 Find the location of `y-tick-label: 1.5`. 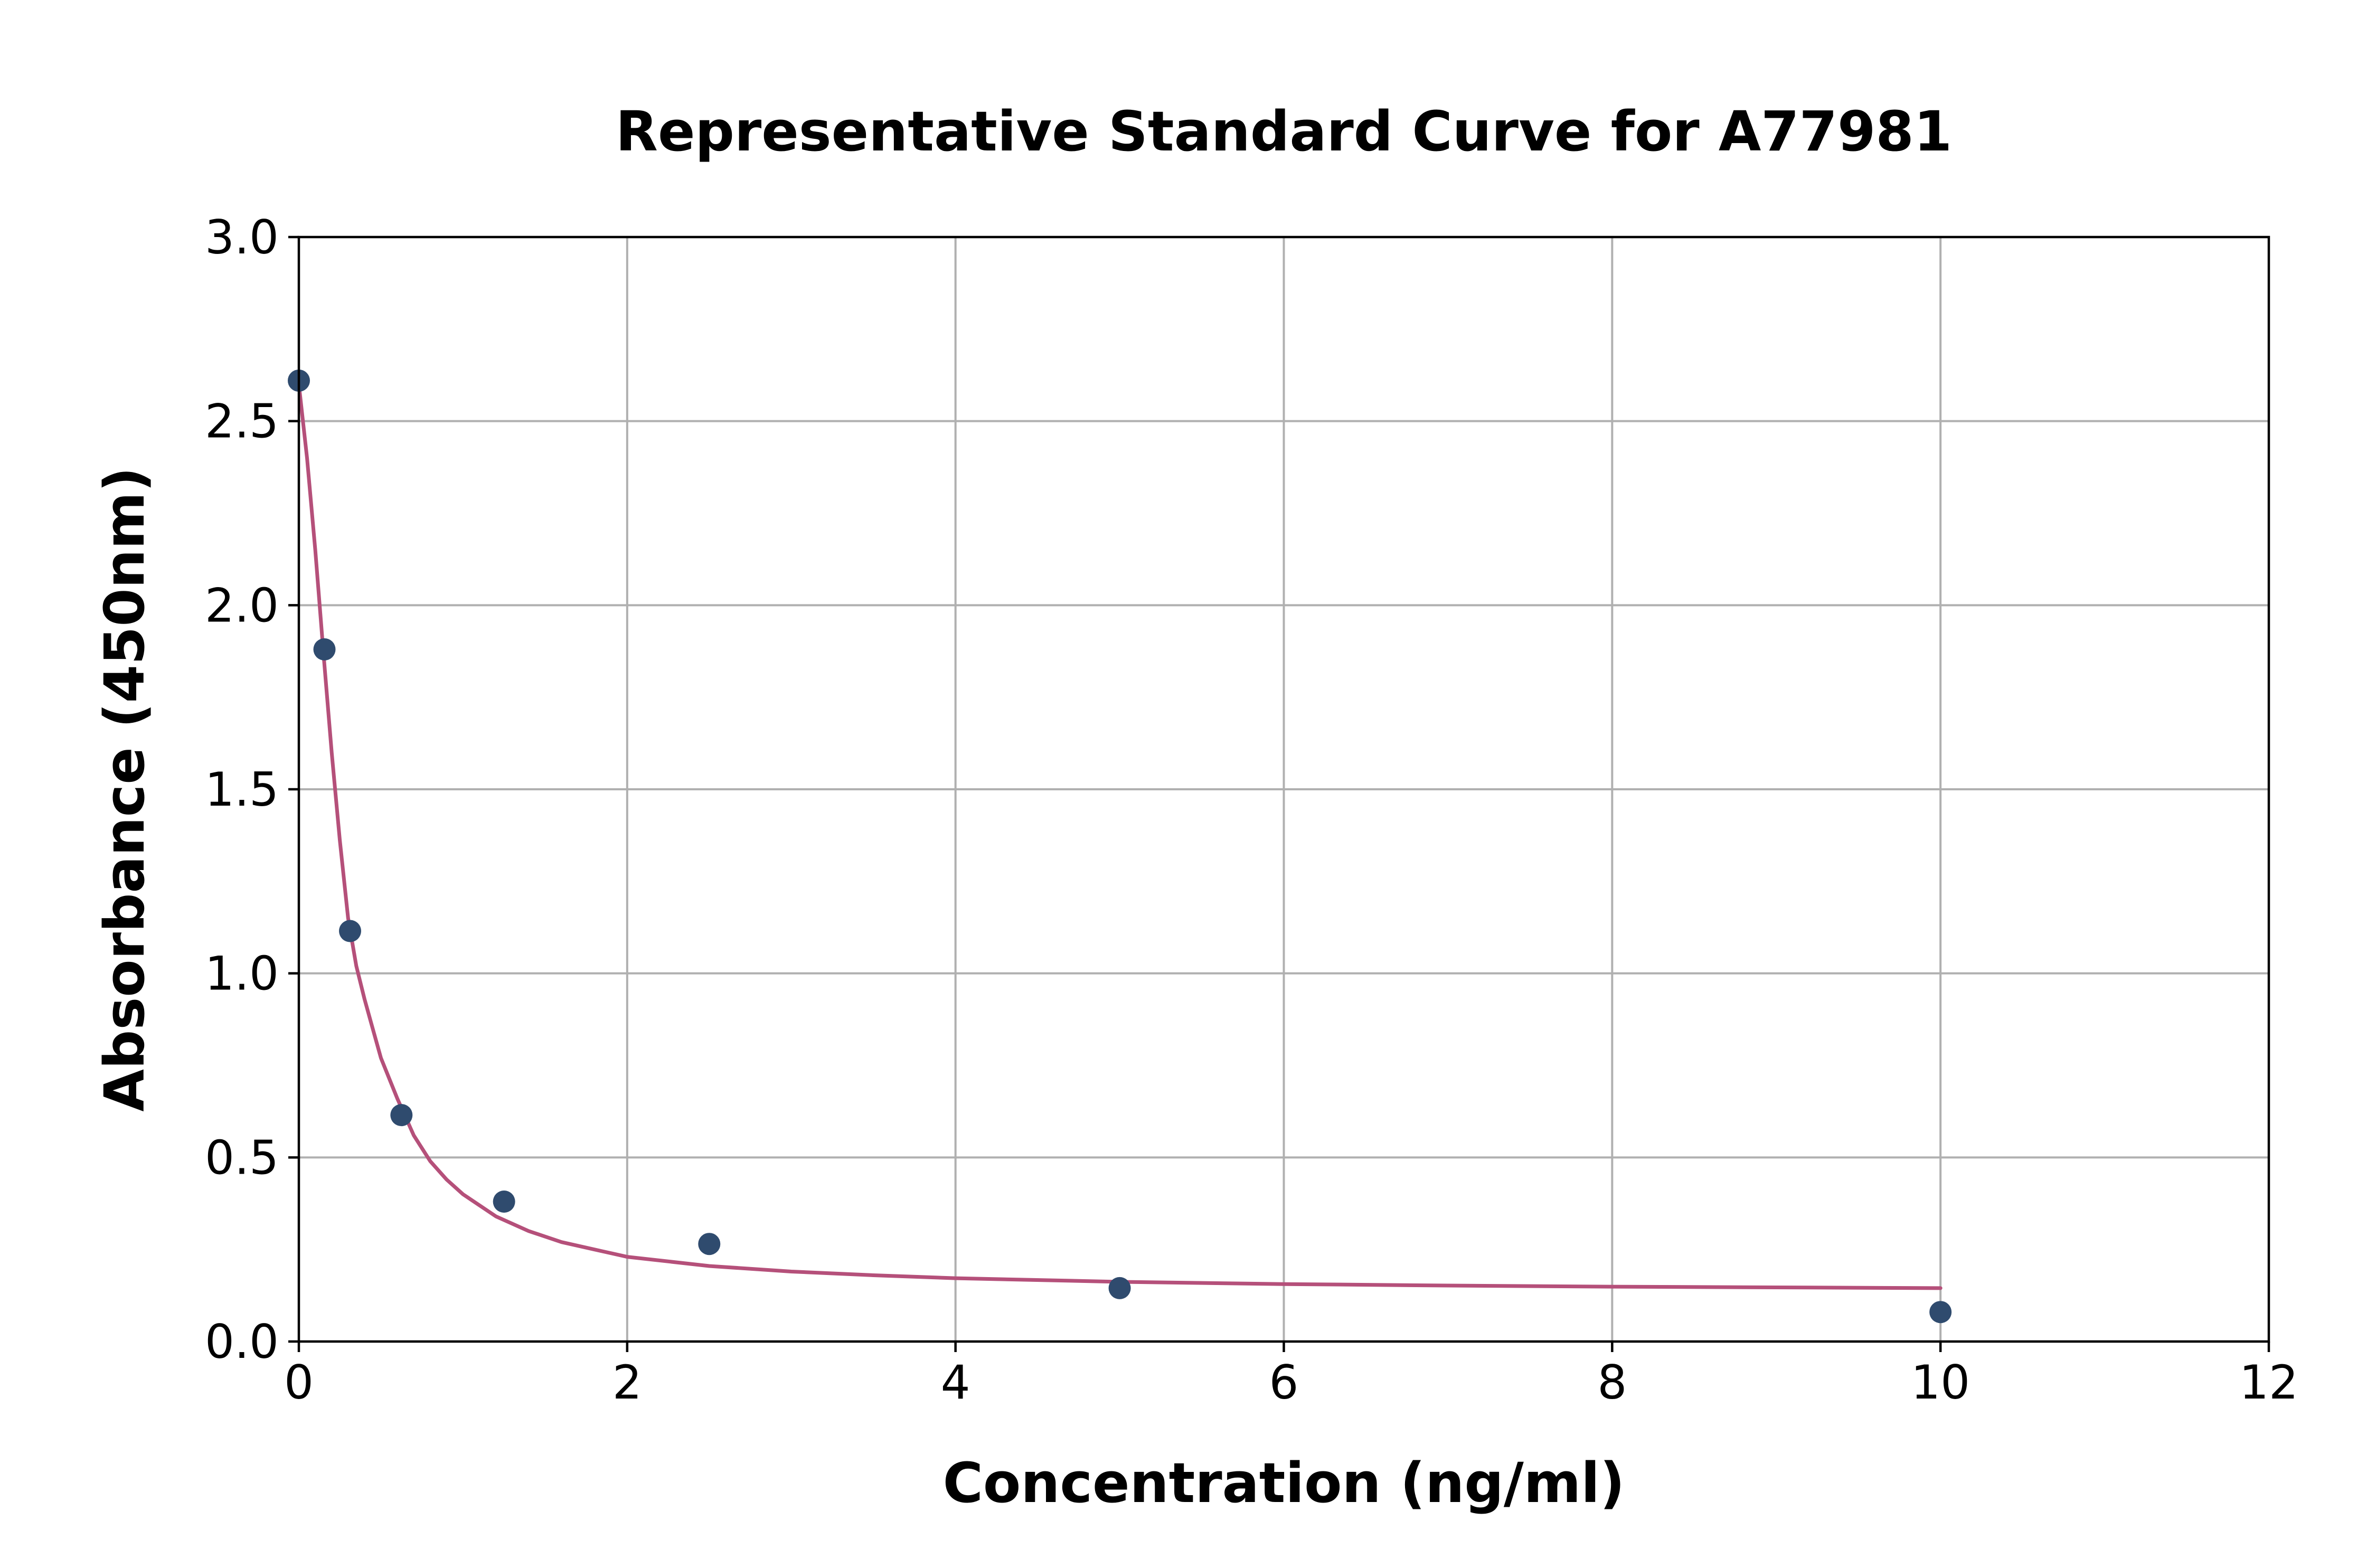

y-tick-label: 1.5 is located at coordinates (242, 790).